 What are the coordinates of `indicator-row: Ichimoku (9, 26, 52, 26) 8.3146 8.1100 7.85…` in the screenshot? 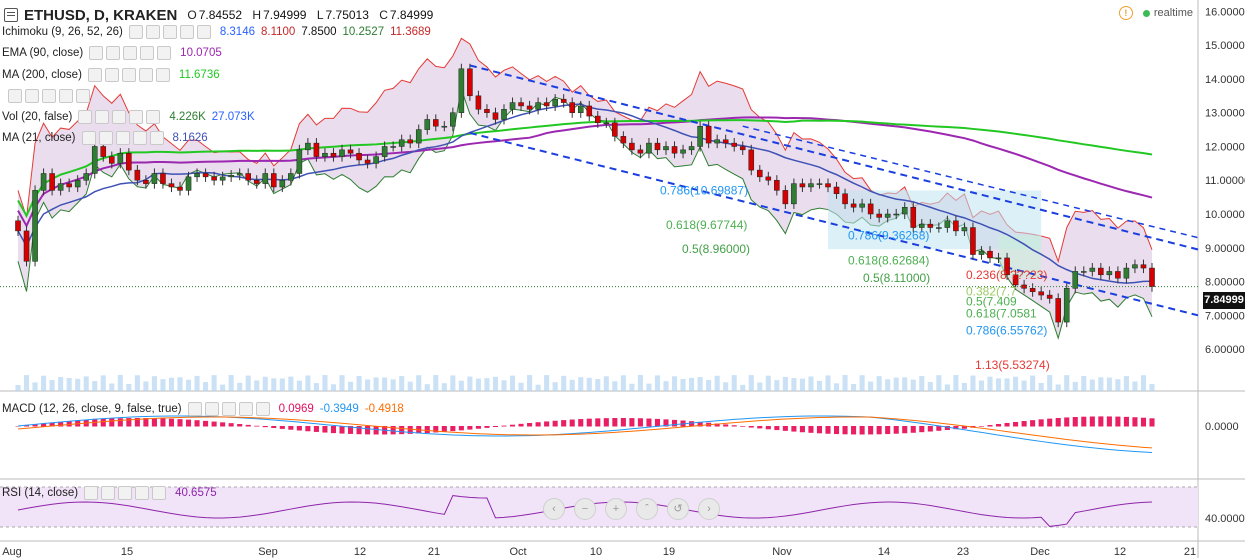 It's located at (219, 32).